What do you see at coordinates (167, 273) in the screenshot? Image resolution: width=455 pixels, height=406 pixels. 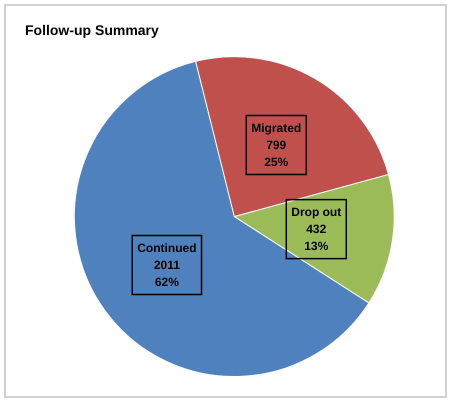 I see `data-label: 2011 62%` at bounding box center [167, 273].